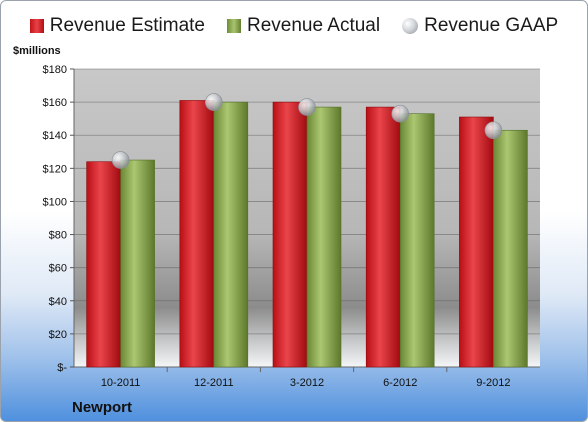  What do you see at coordinates (400, 383) in the screenshot?
I see `x-tick-label: 6-2012` at bounding box center [400, 383].